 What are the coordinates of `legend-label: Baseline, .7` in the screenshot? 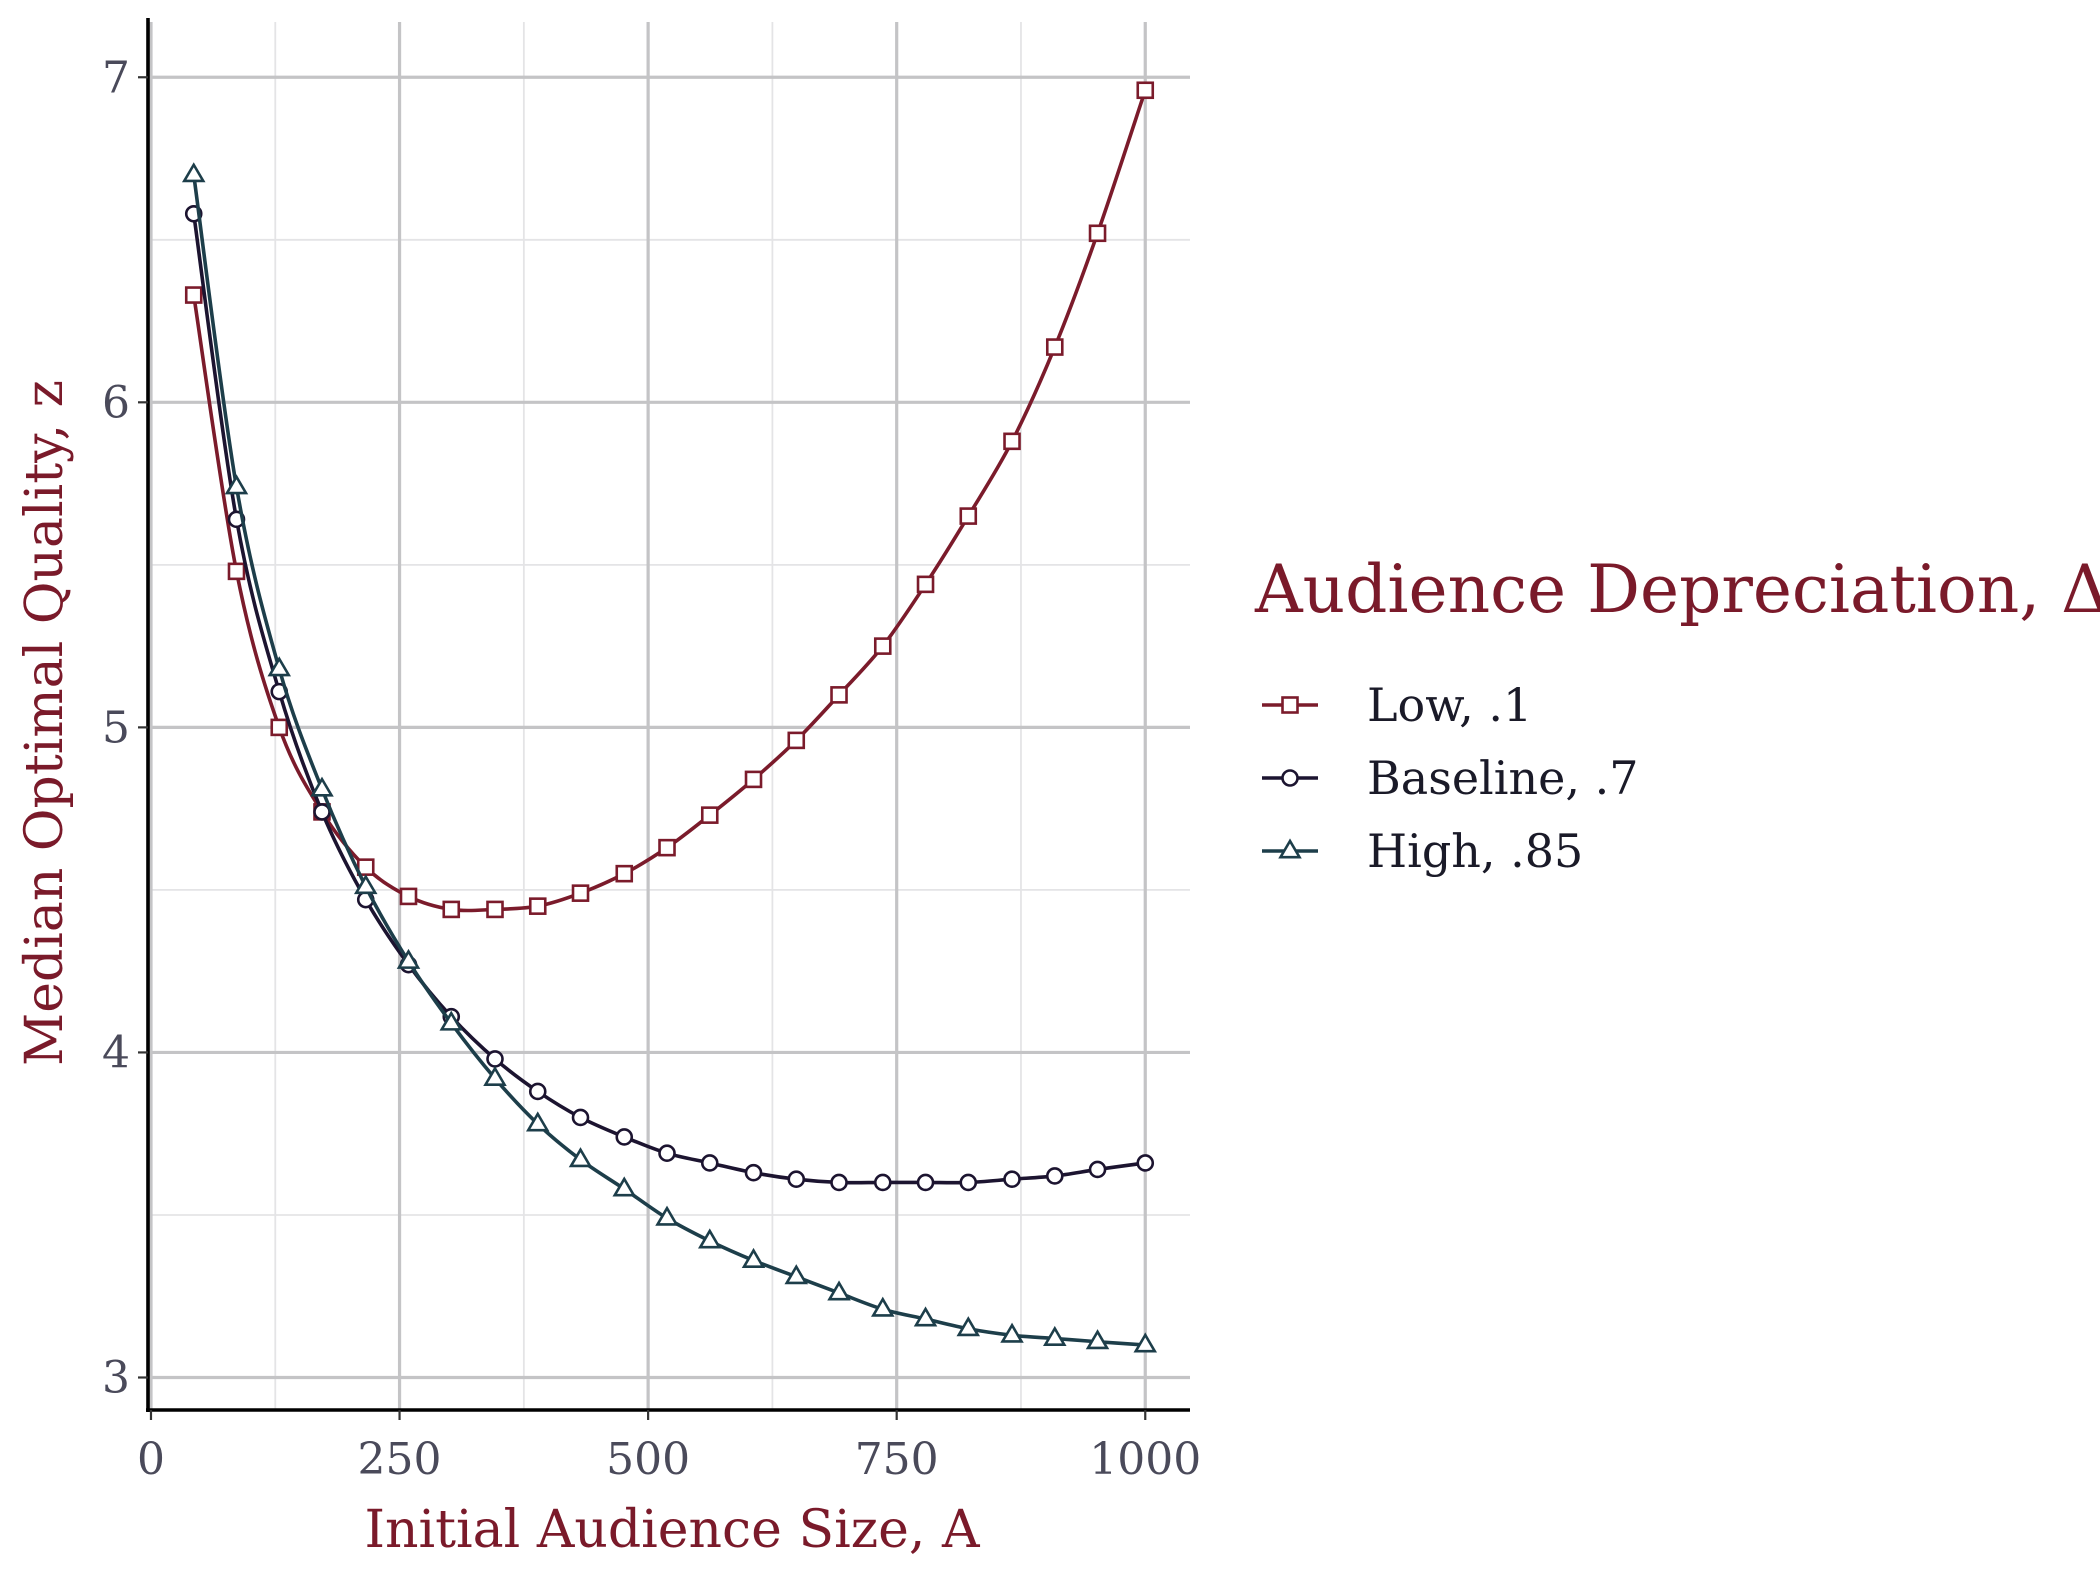 It's located at (1502, 778).